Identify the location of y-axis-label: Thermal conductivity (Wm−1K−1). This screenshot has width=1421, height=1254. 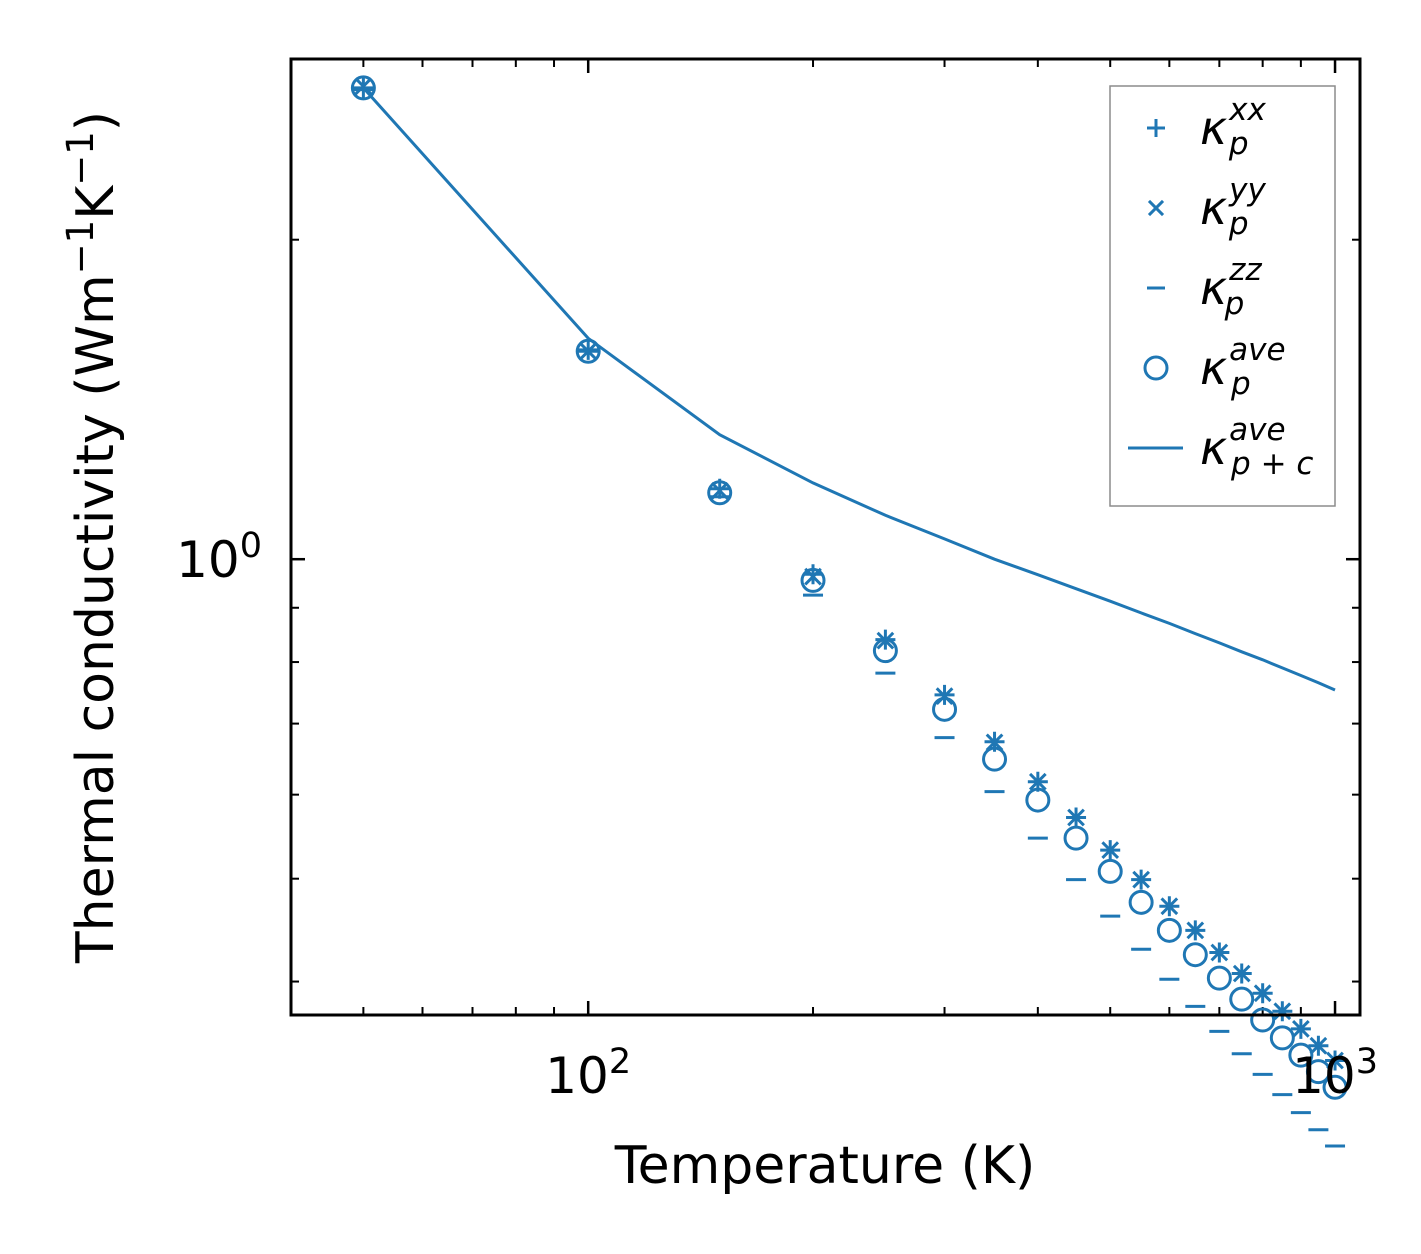
(92, 537).